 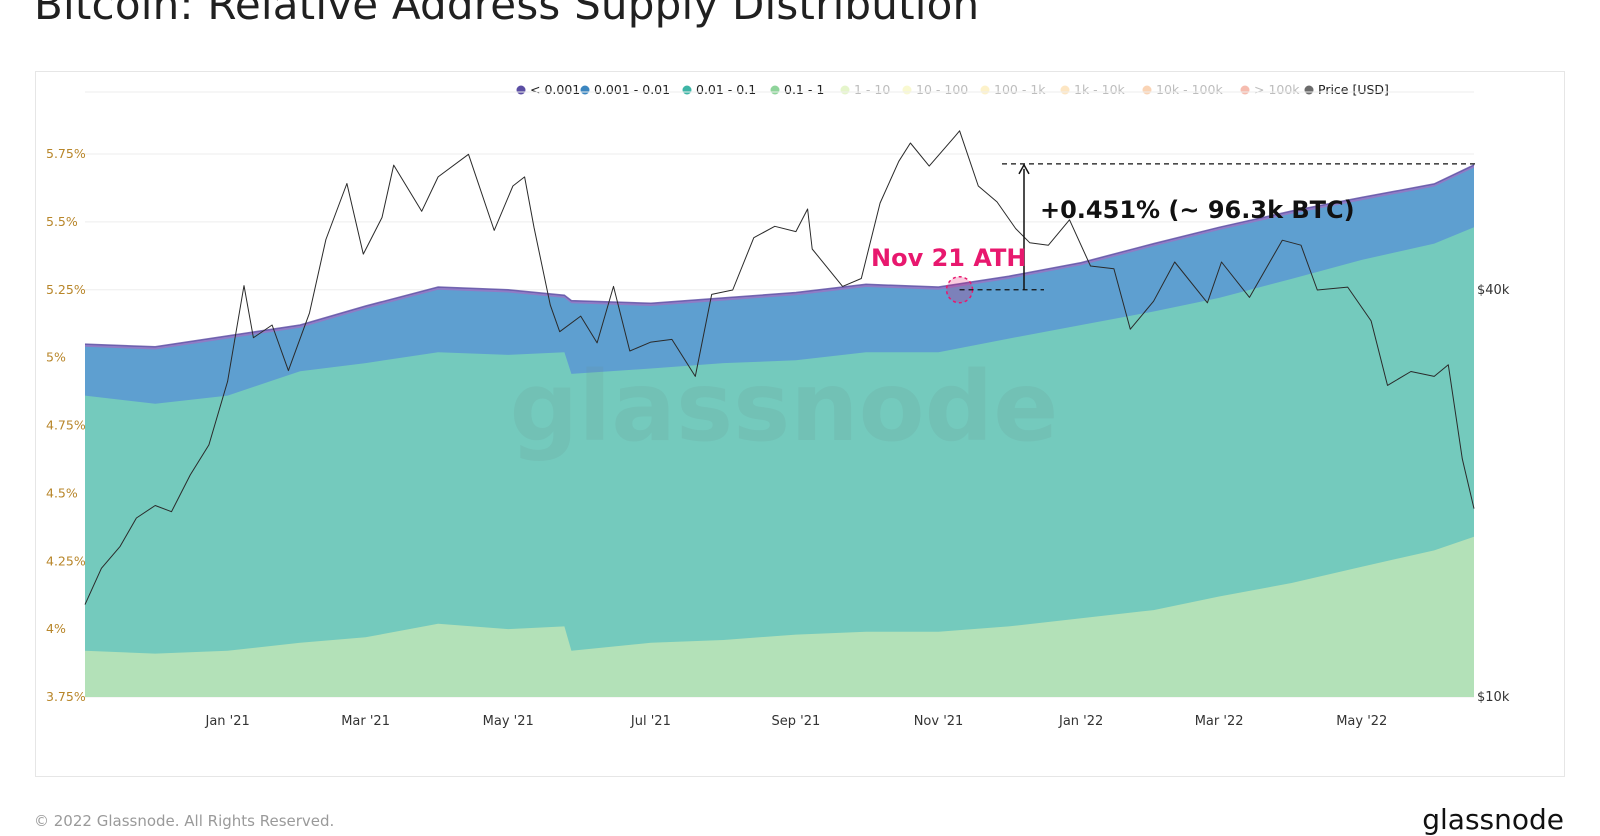 What do you see at coordinates (66, 560) in the screenshot?
I see `y-left-tick-label: 4.25%` at bounding box center [66, 560].